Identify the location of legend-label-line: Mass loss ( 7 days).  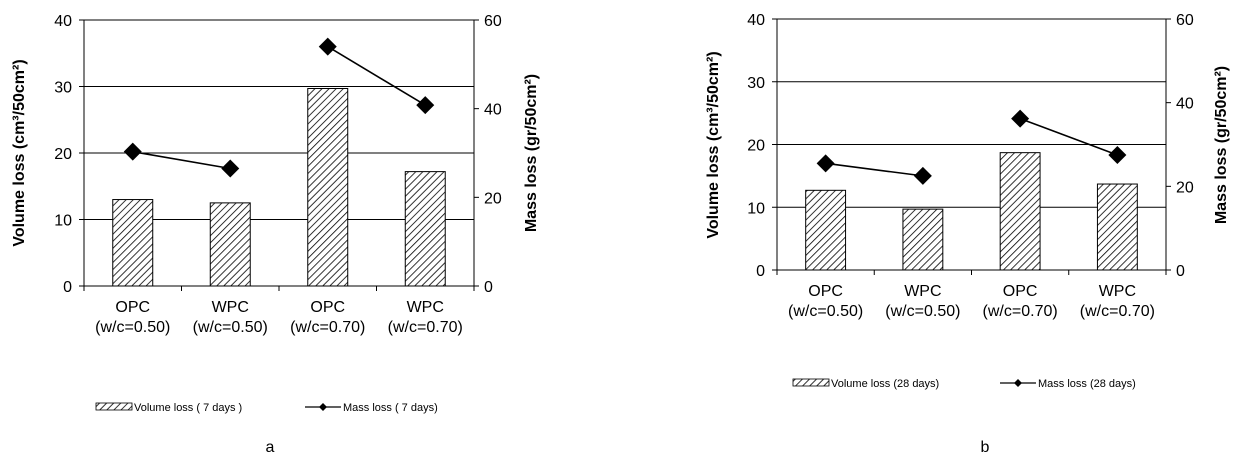
(390, 408).